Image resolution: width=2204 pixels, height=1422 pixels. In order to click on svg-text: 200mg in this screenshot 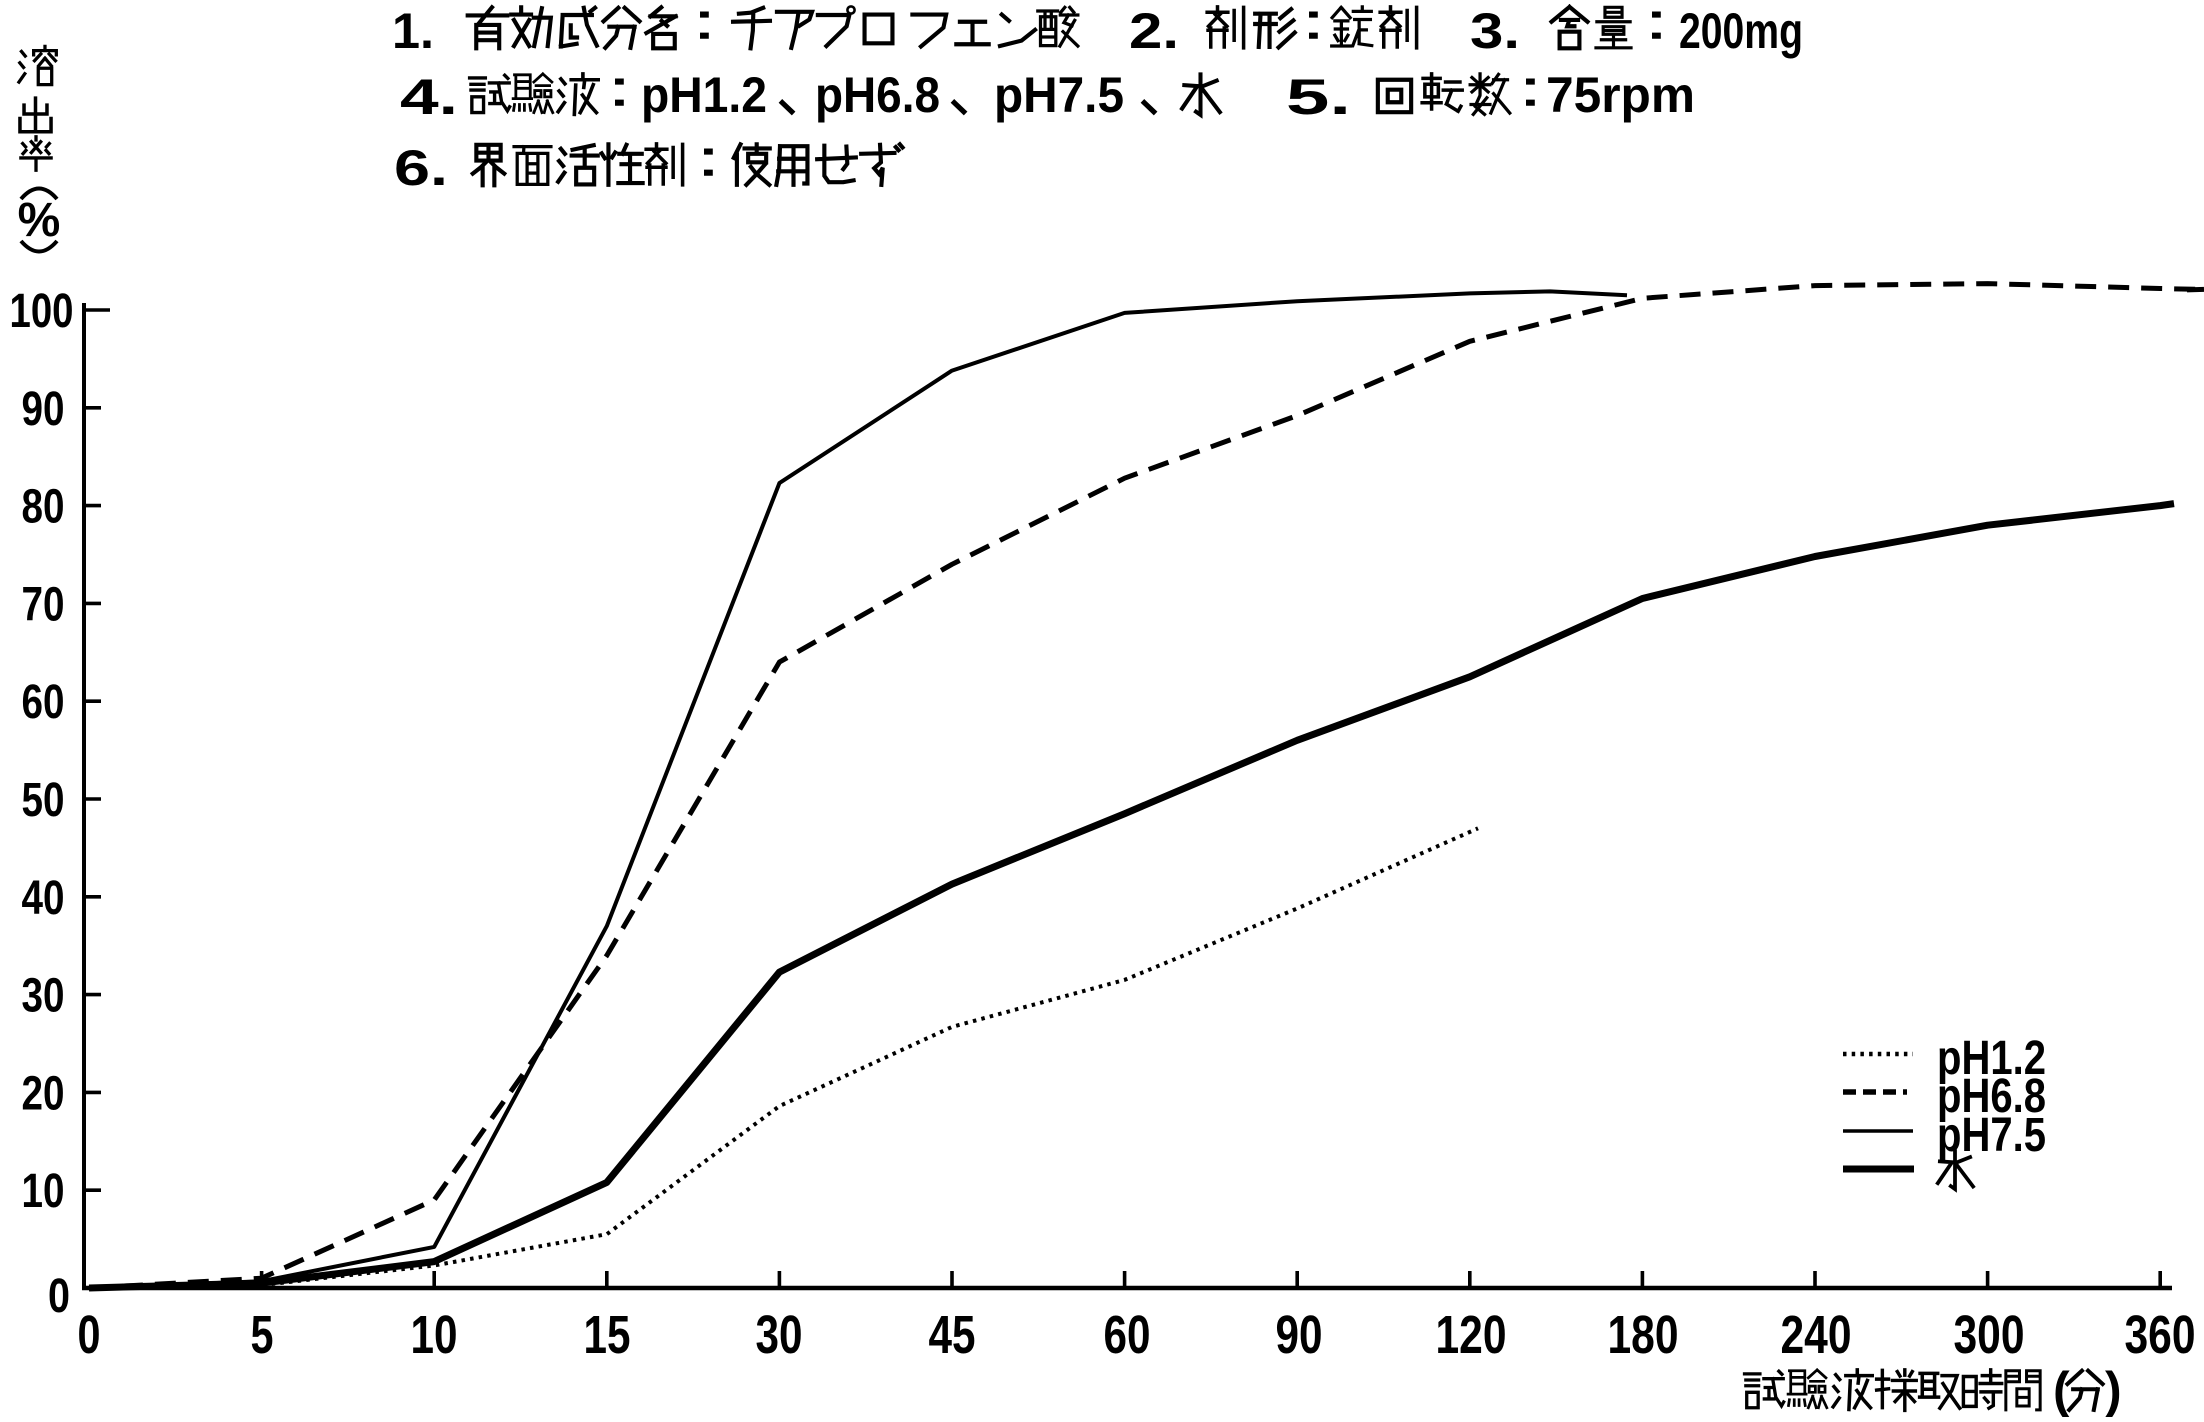, I will do `click(1741, 31)`.